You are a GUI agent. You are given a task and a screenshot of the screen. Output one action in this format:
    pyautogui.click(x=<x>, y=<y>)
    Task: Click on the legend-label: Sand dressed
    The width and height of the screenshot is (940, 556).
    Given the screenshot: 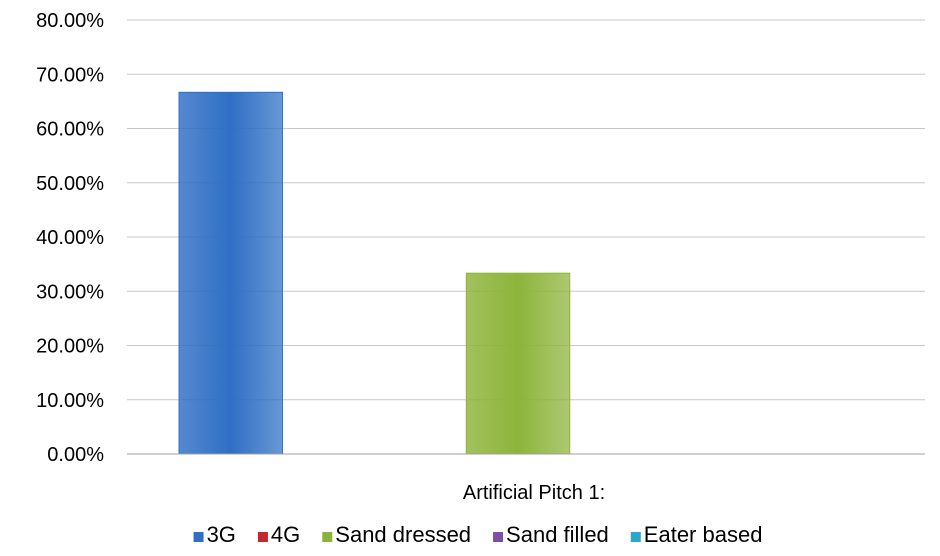 What is the action you would take?
    pyautogui.click(x=403, y=534)
    